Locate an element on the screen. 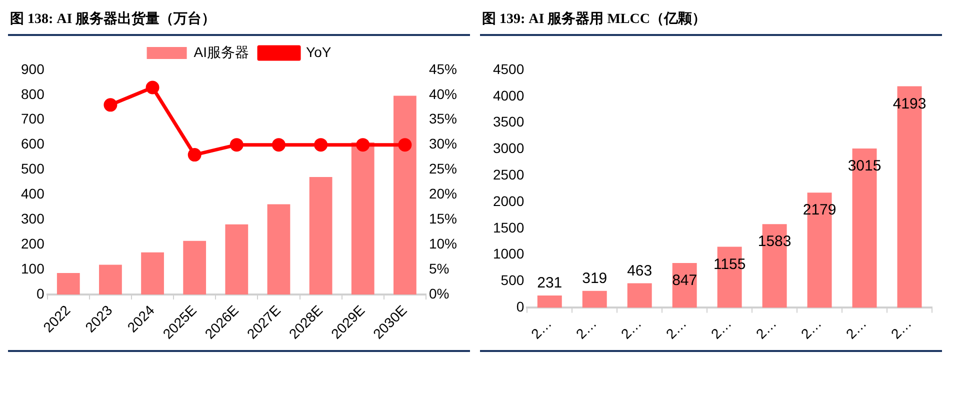 The image size is (960, 395). data-label: 847 is located at coordinates (685, 281).